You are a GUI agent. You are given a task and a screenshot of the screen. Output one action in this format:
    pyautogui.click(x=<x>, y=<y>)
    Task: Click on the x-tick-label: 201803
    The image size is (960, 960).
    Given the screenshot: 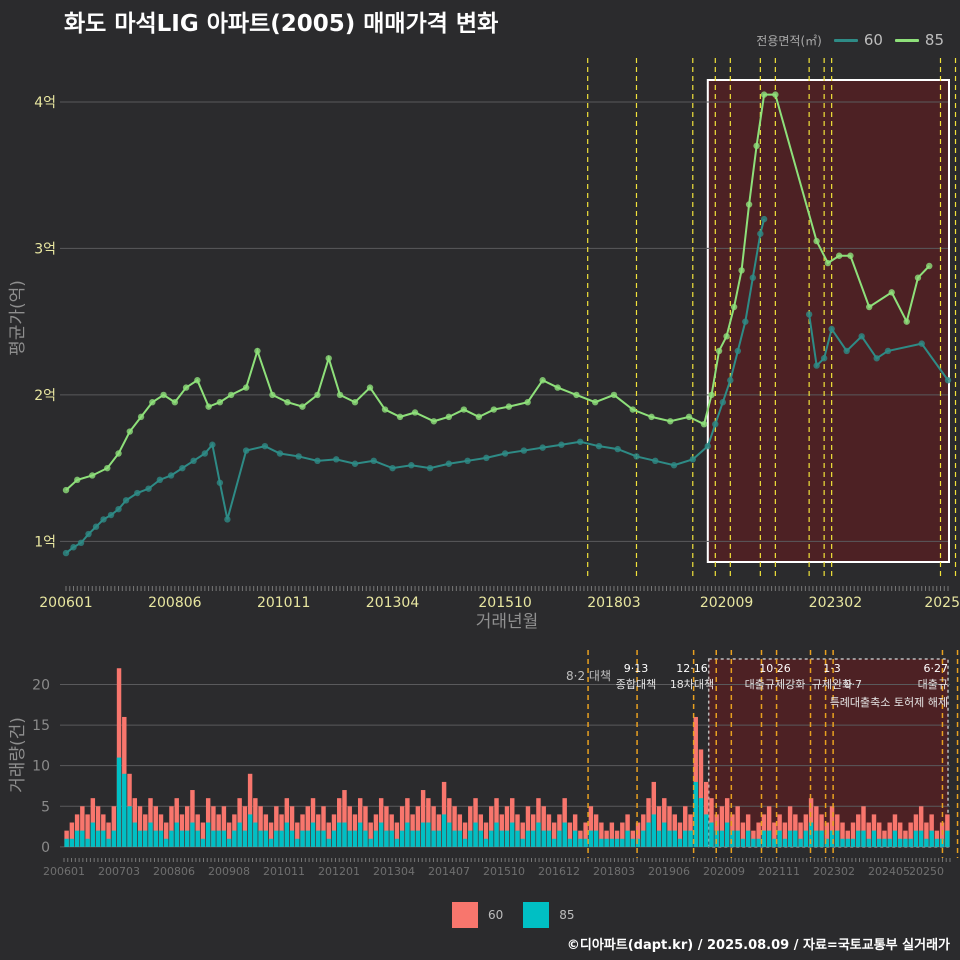 What is the action you would take?
    pyautogui.click(x=613, y=603)
    